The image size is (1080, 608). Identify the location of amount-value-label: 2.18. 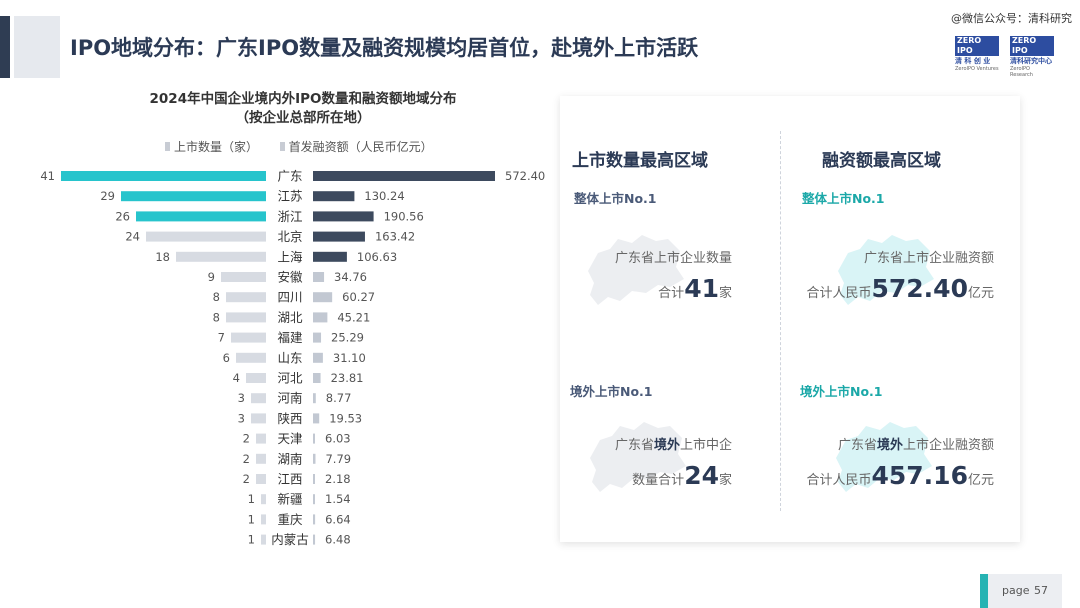
(338, 479).